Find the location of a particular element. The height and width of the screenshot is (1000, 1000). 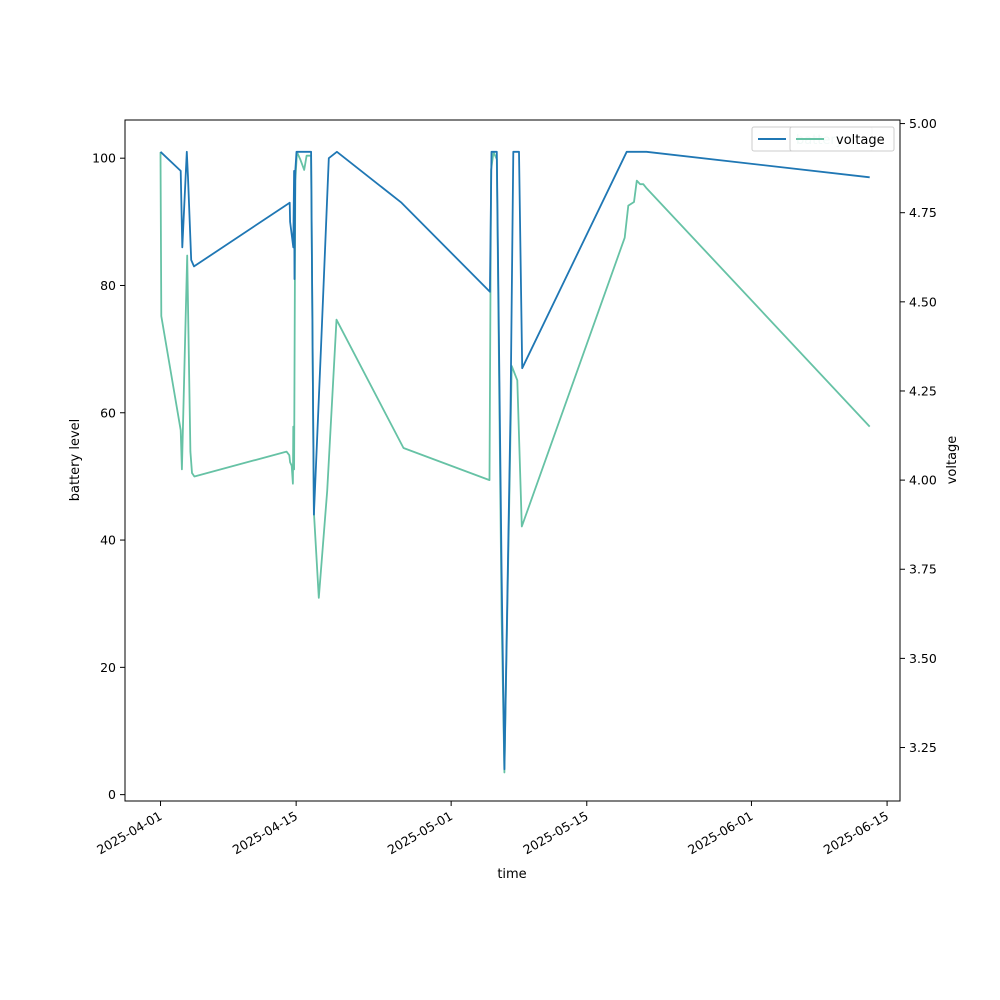

y-tick-label: 20 is located at coordinates (108, 667).